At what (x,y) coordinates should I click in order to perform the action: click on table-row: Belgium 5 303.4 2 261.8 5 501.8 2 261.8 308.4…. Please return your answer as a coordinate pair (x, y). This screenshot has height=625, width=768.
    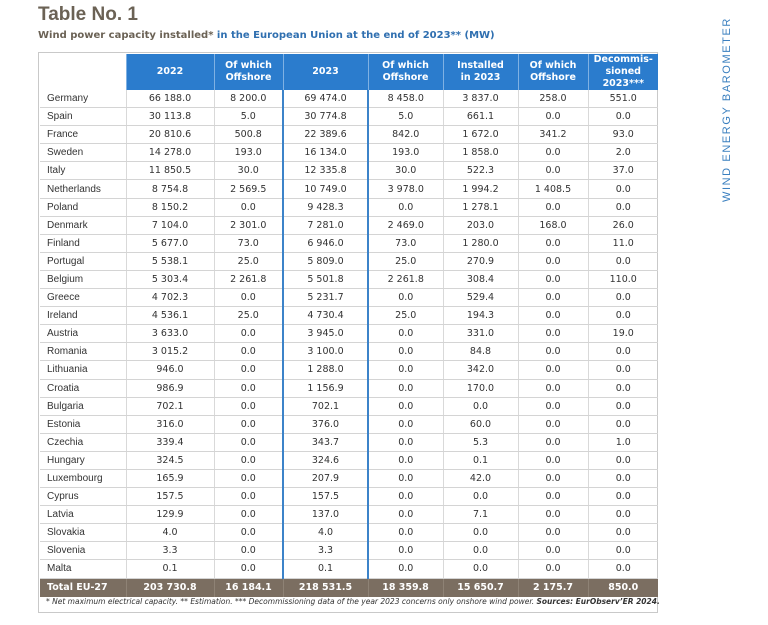
    Looking at the image, I should click on (349, 280).